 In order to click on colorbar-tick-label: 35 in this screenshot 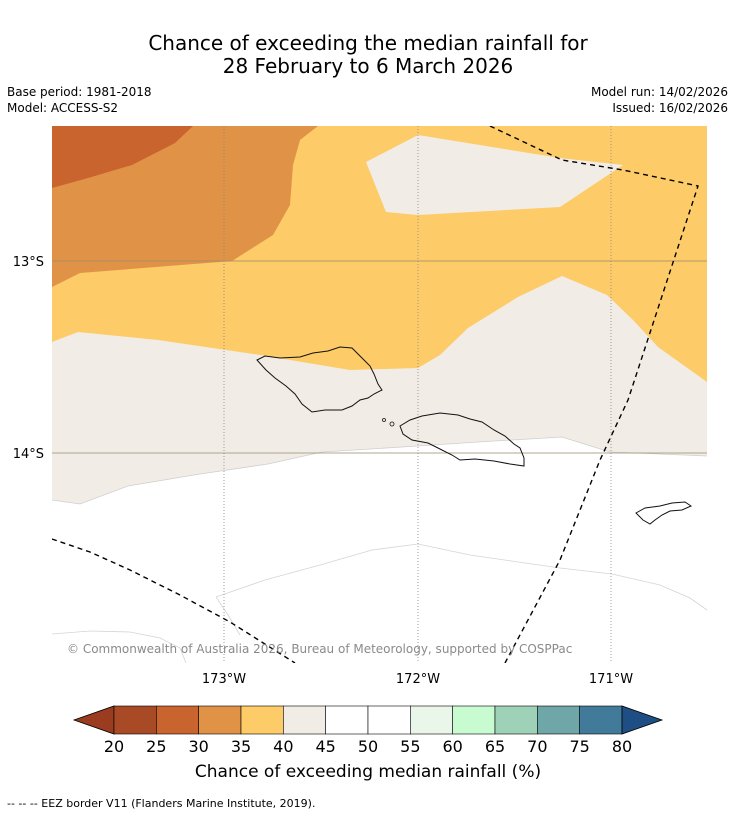, I will do `click(241, 746)`.